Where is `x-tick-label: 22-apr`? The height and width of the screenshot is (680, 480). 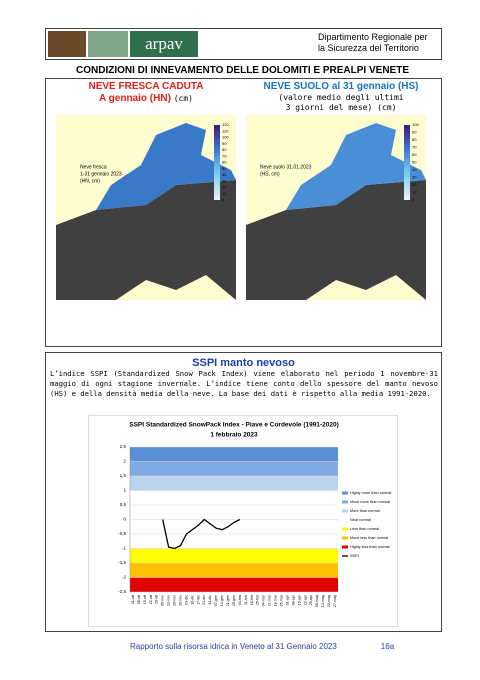 x-tick-label: 22-apr is located at coordinates (305, 599).